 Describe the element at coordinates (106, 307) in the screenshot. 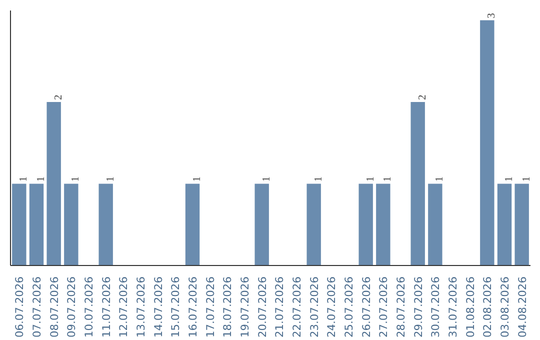

I see `x-tick-label: 11.07.2026` at that location.